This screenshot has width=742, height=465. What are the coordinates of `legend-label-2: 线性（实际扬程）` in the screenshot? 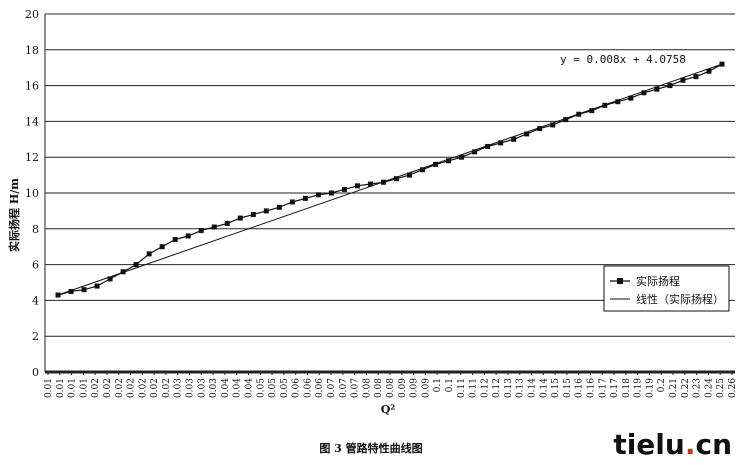 It's located at (680, 299).